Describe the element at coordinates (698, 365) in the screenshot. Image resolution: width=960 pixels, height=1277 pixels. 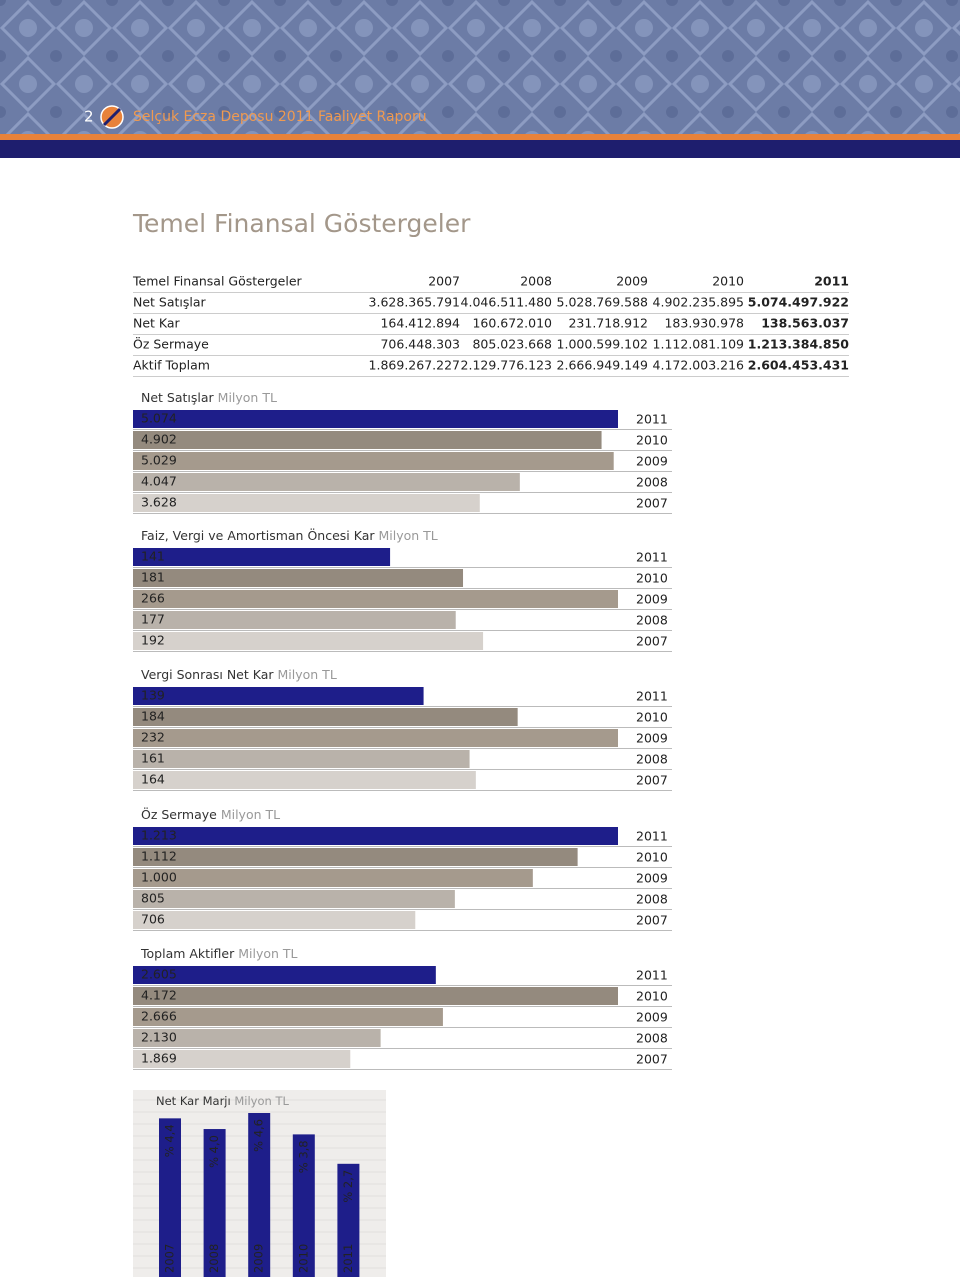
I see `table-cell: 4.172.003.216` at that location.